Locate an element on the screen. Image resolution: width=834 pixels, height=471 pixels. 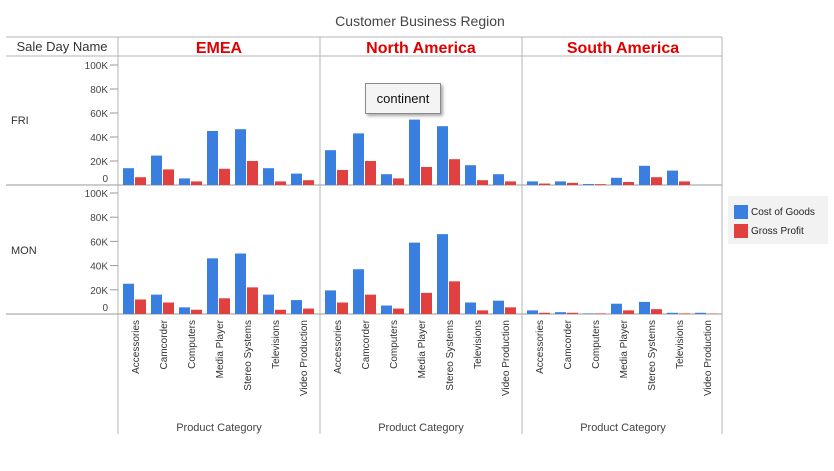
x-tick-label: Accessories is located at coordinates (338, 347).